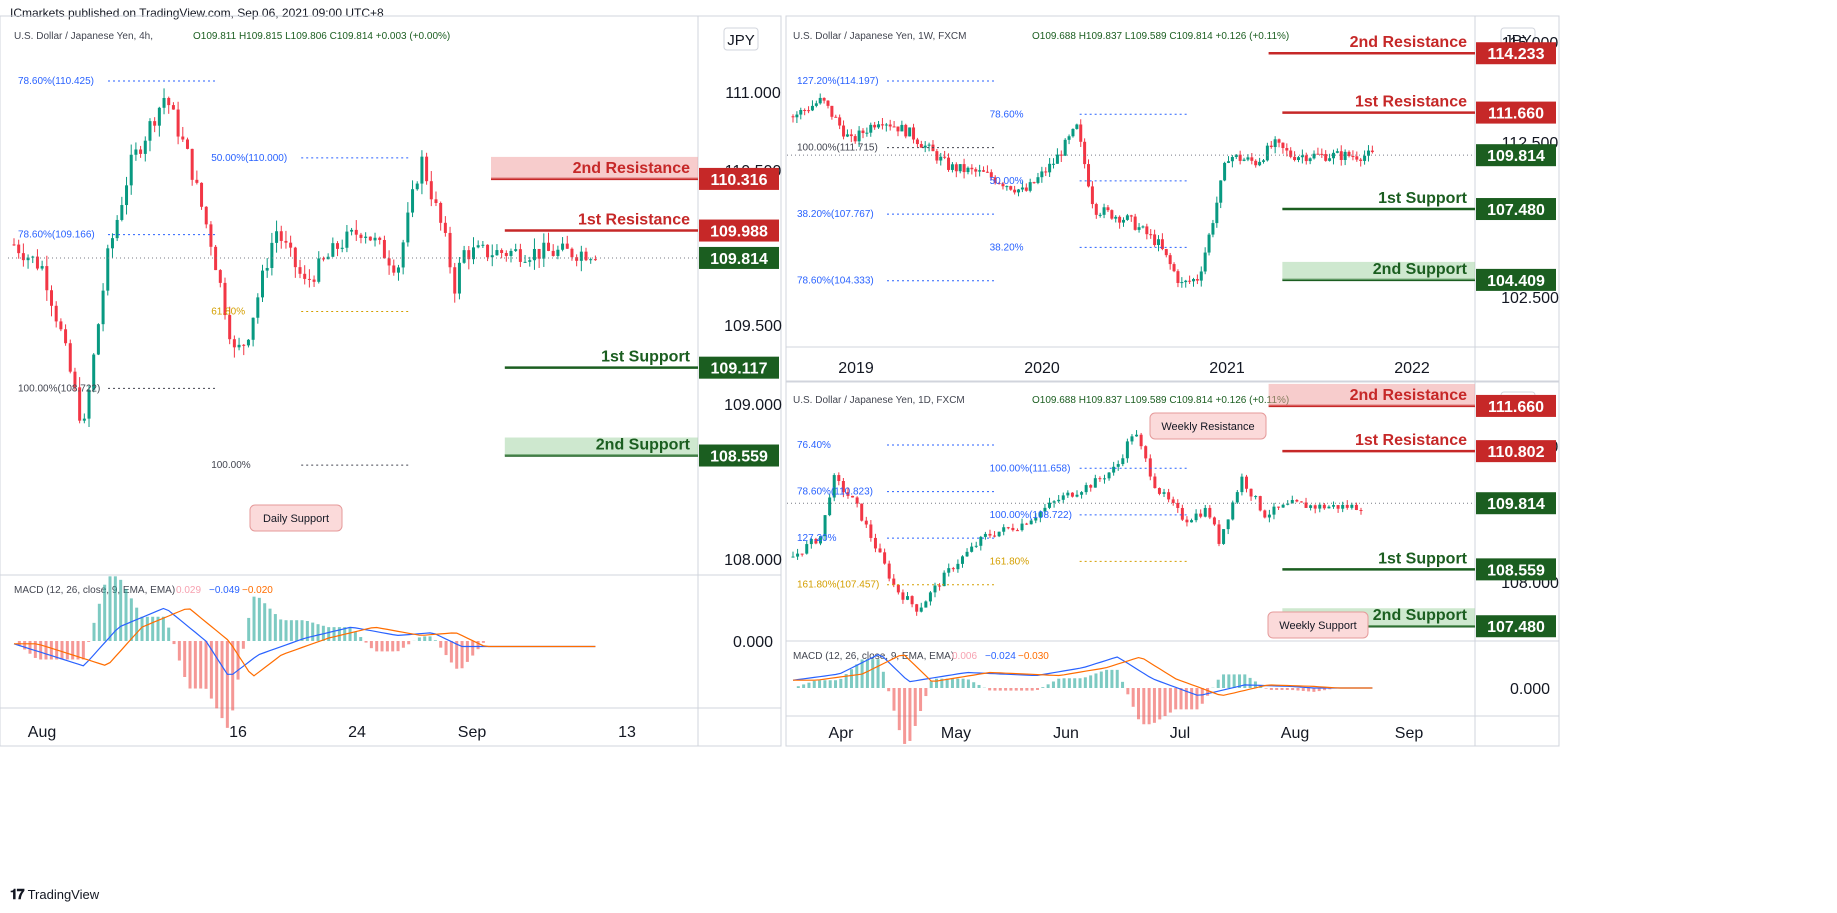 The width and height of the screenshot is (1837, 913). I want to click on level-price-value: 111.660, so click(1516, 114).